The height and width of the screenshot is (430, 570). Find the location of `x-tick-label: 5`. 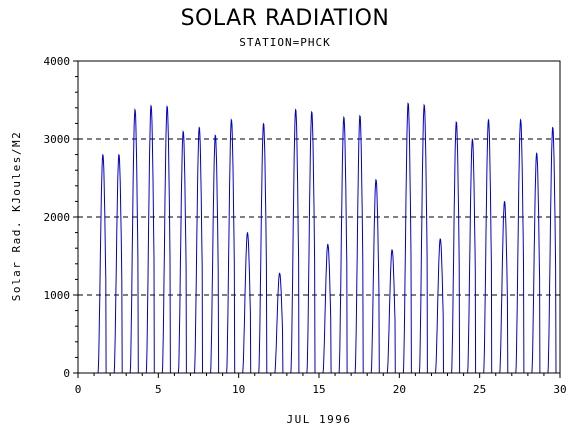

x-tick-label: 5 is located at coordinates (158, 389).